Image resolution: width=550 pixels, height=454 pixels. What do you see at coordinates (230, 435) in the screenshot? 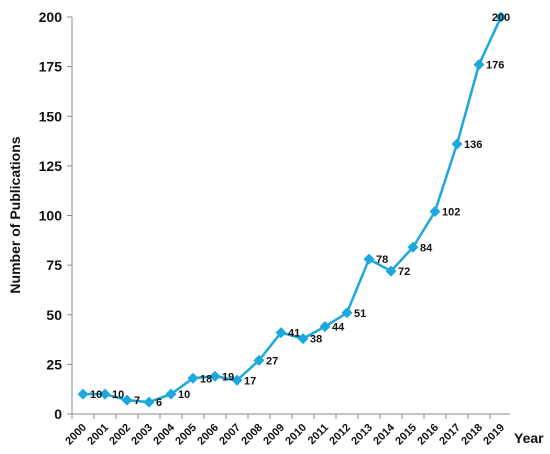
I see `x-tick-label: 2007` at bounding box center [230, 435].